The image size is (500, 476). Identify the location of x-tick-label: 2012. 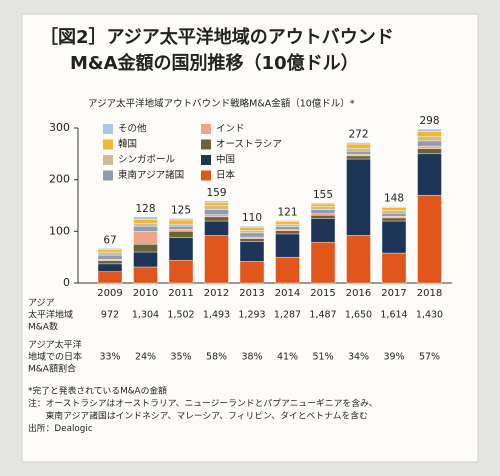
(216, 293).